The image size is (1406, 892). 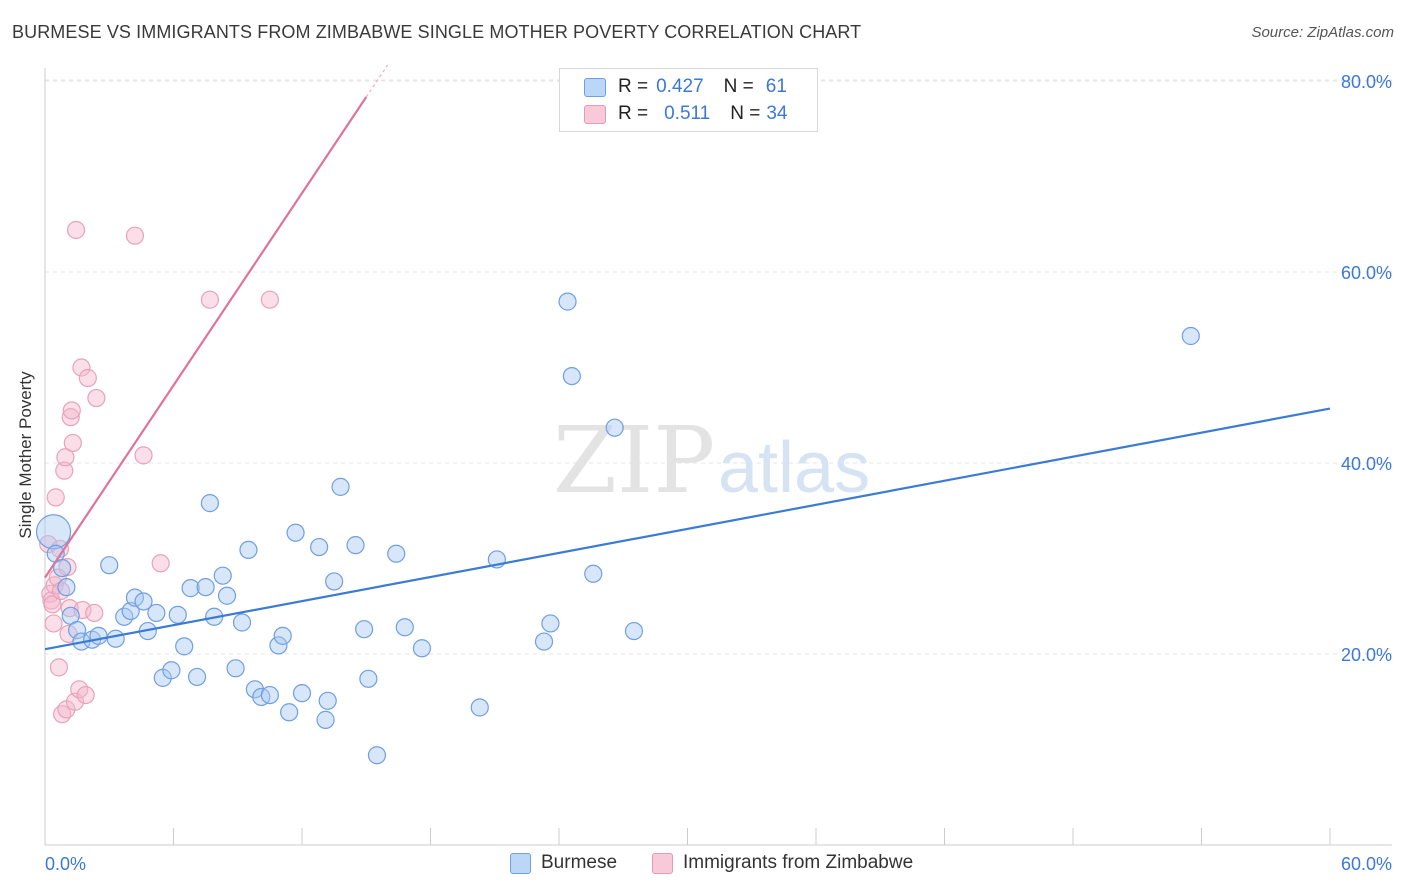 I want to click on legend-label-burmese: Burmese, so click(x=579, y=862).